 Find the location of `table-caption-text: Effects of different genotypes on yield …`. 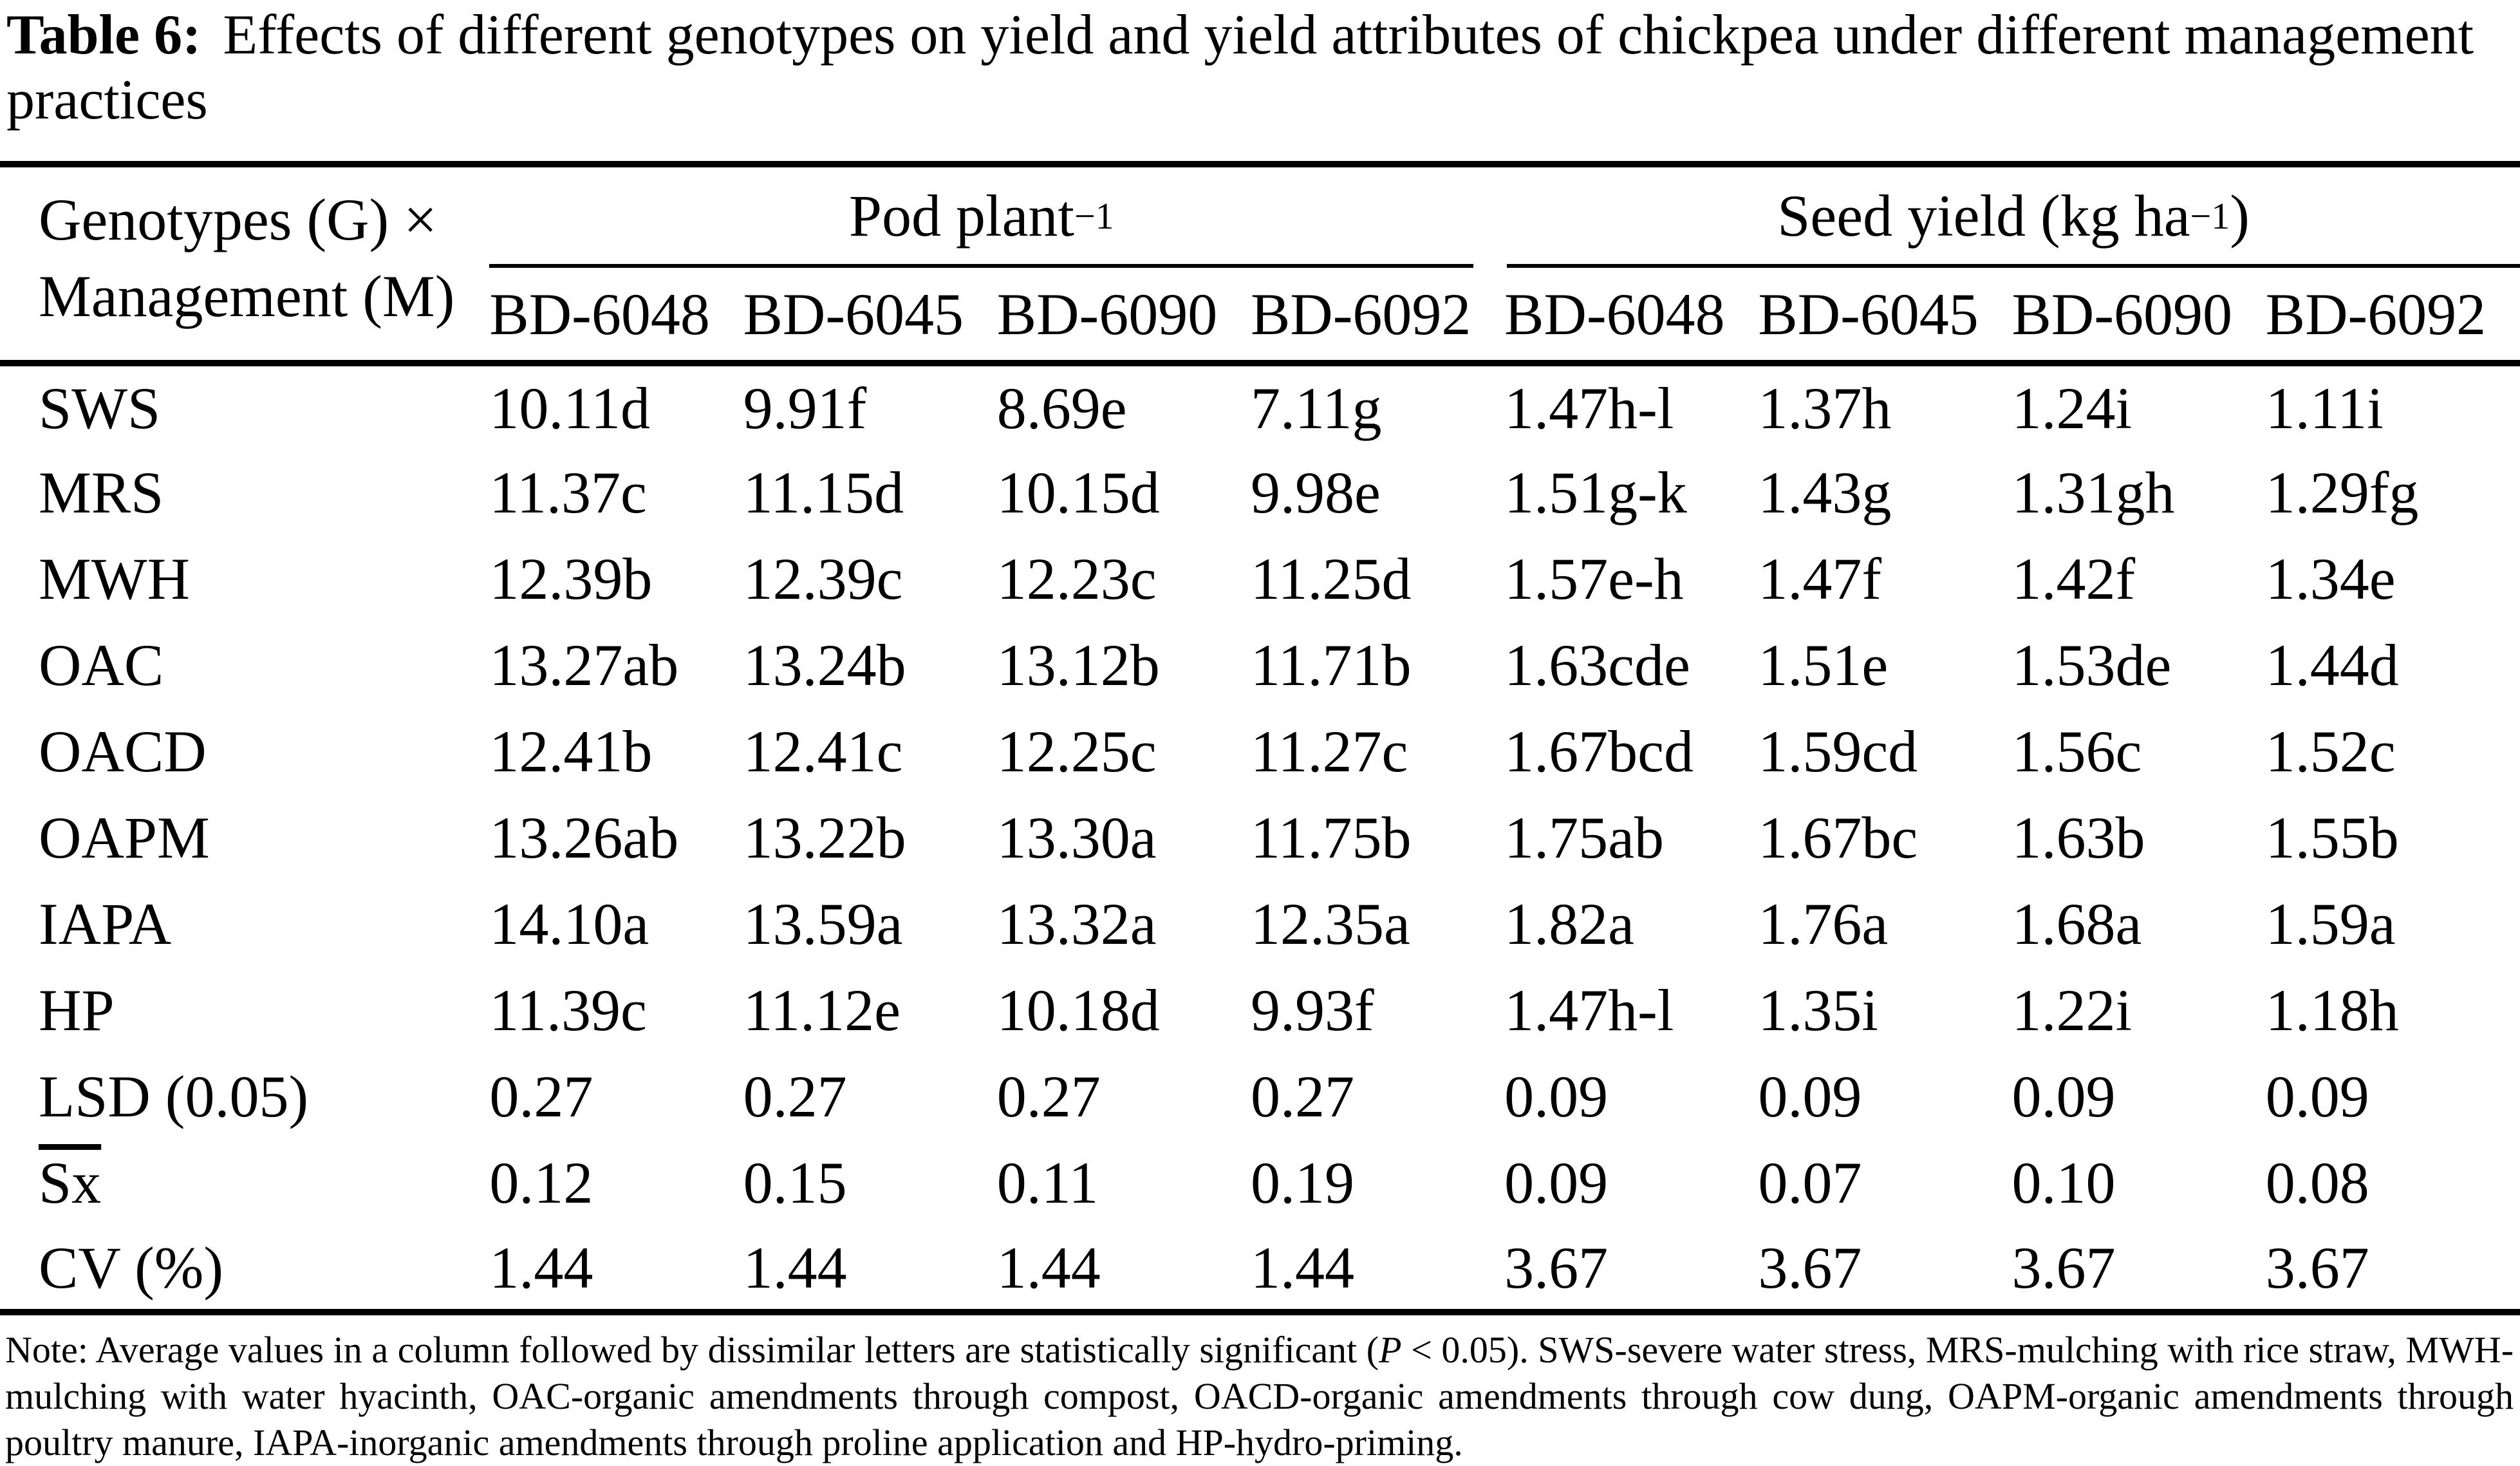

table-caption-text: Effects of different genotypes on yield … is located at coordinates (1240, 68).